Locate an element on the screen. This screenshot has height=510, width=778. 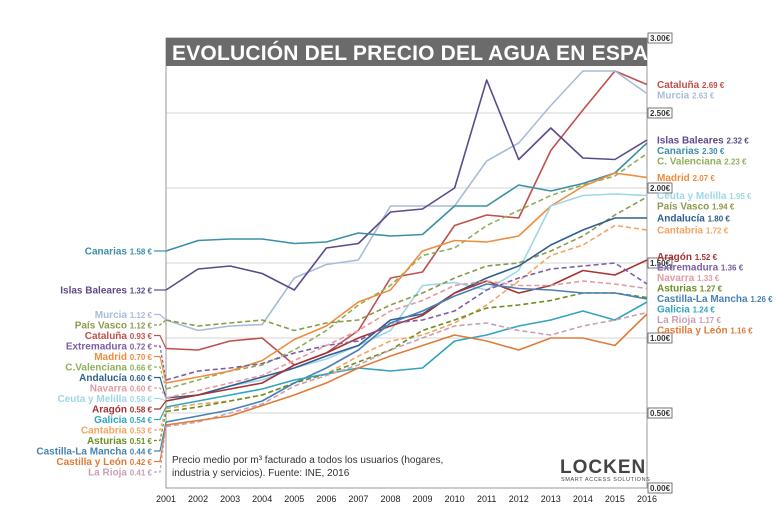
x-tick-label: 2007 is located at coordinates (358, 499).